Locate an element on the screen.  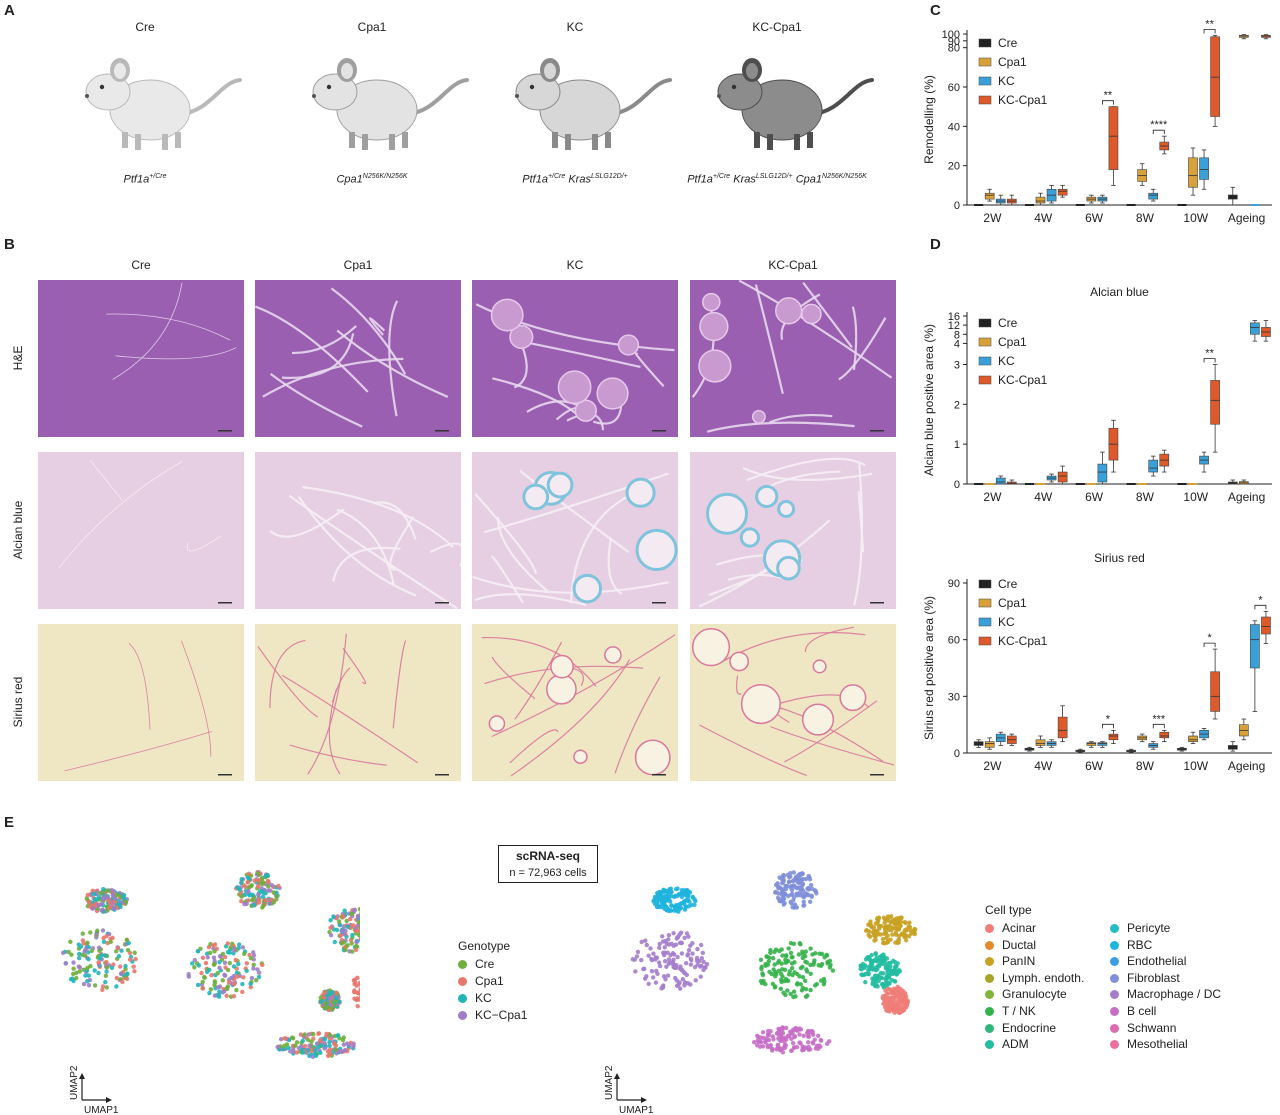
x-tick-label: 10W is located at coordinates (1195, 218).